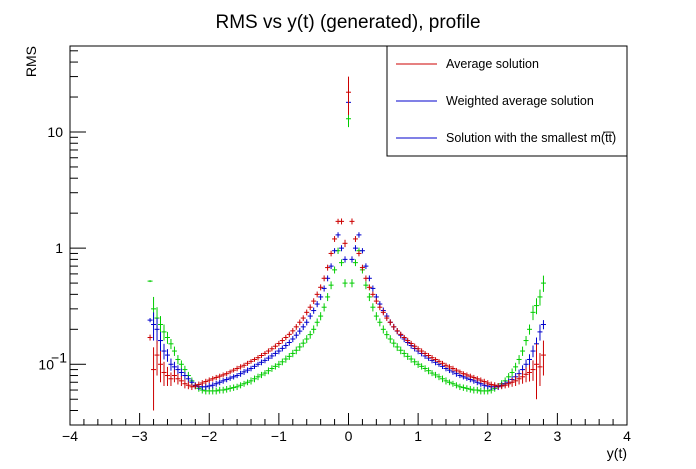 This screenshot has width=696, height=469. I want to click on x-tick-label: 1, so click(418, 436).